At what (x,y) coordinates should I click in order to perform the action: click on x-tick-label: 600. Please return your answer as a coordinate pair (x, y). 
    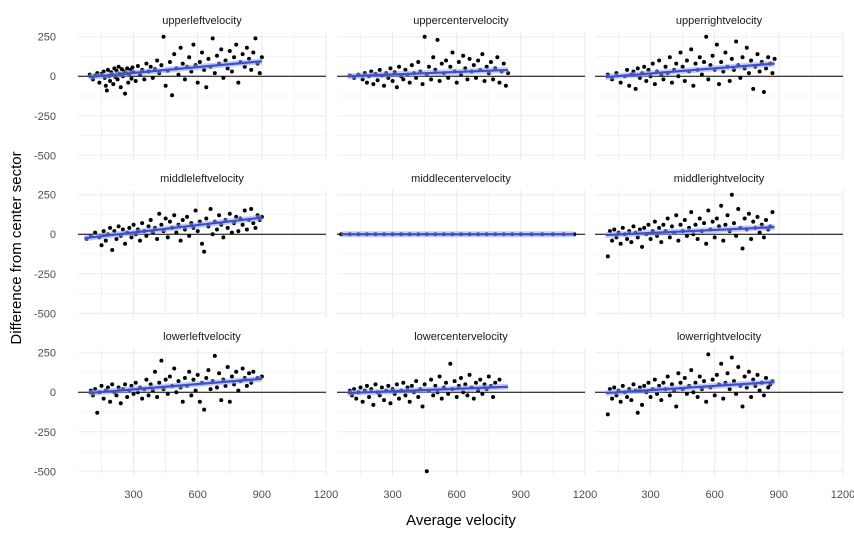
    Looking at the image, I should click on (715, 495).